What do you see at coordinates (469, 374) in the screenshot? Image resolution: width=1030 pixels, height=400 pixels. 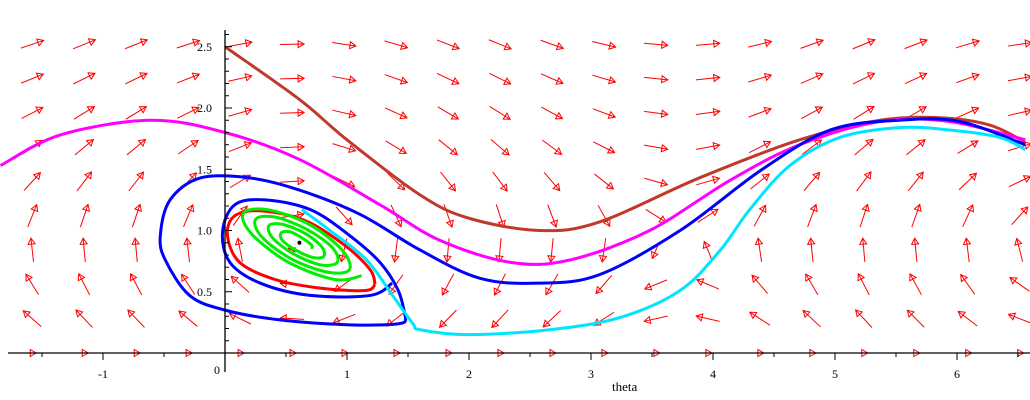 I see `x-tick-label: 2` at bounding box center [469, 374].